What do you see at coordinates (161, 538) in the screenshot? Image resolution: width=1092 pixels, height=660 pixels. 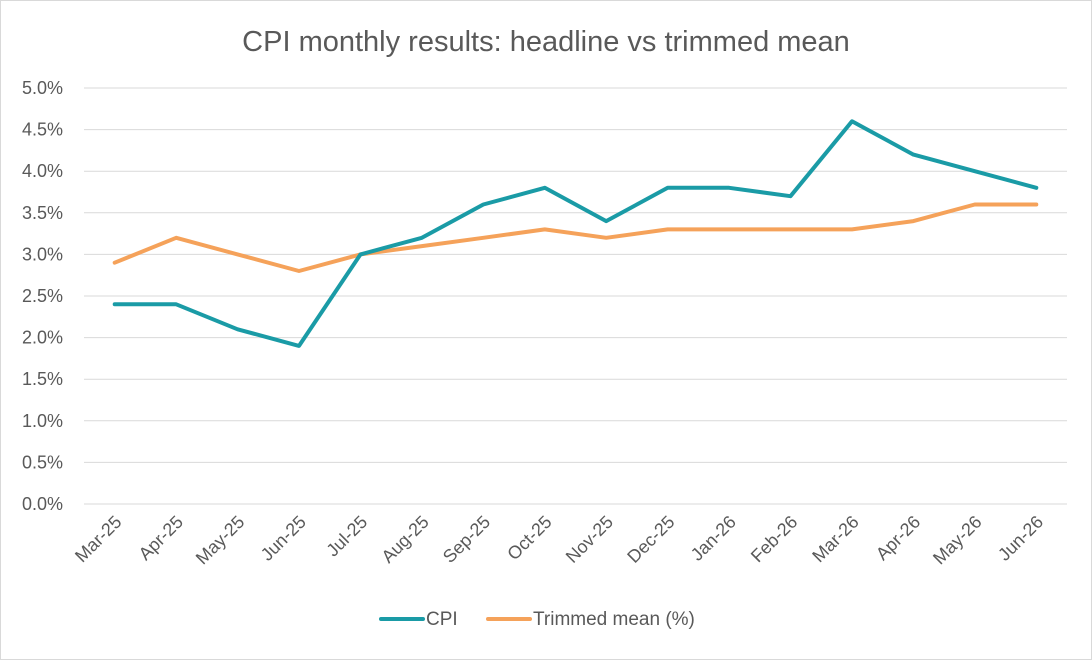 I see `x-tick-label: Apr-25` at bounding box center [161, 538].